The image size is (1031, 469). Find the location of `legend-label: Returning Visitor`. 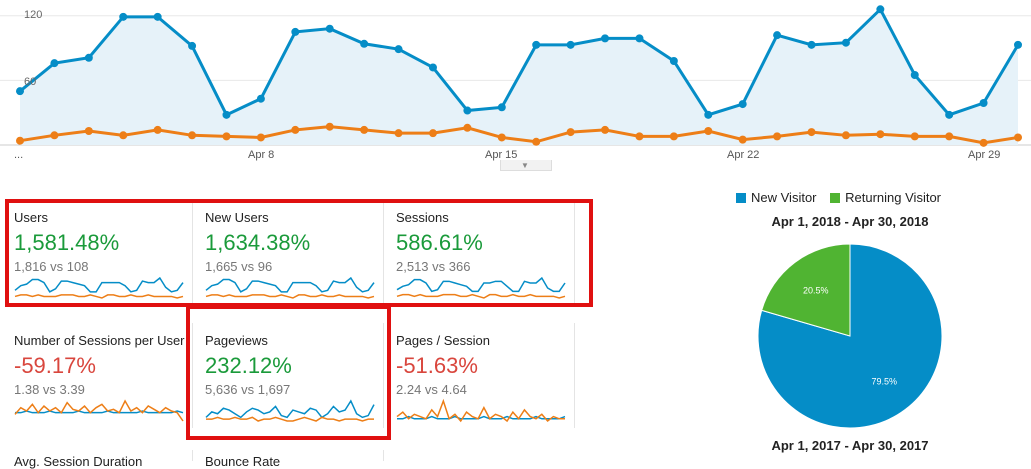

legend-label: Returning Visitor is located at coordinates (893, 197).